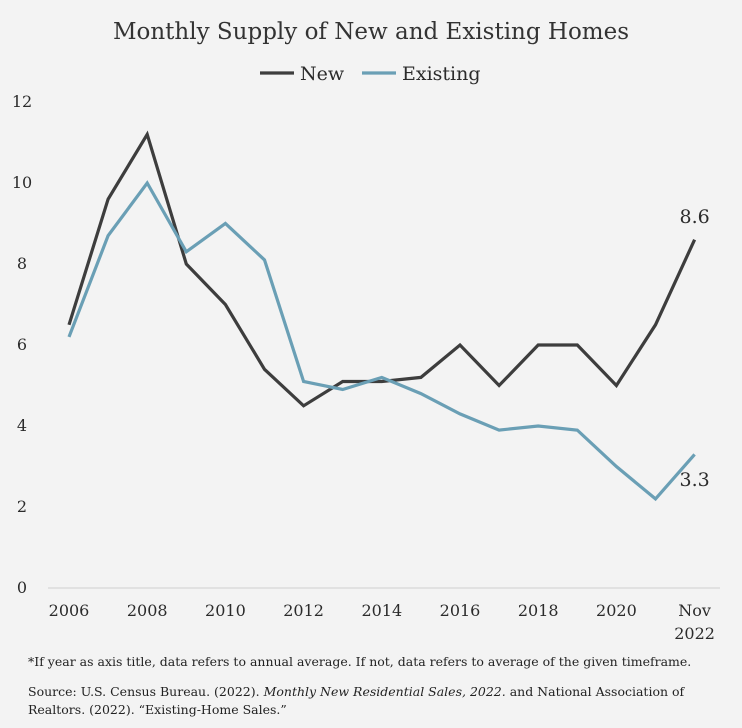 This screenshot has width=742, height=728. What do you see at coordinates (225, 610) in the screenshot?
I see `x-tick-label: 2010` at bounding box center [225, 610].